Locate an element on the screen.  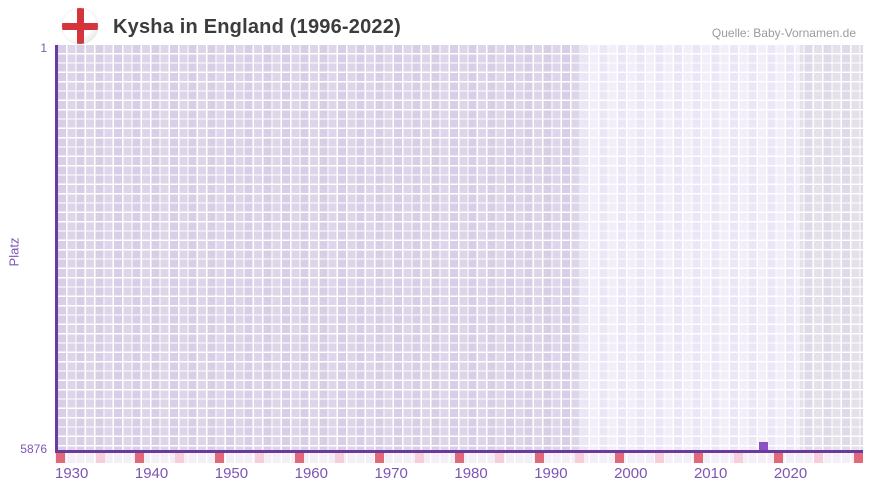
x-axis-label-1990: 1990 is located at coordinates (551, 473).